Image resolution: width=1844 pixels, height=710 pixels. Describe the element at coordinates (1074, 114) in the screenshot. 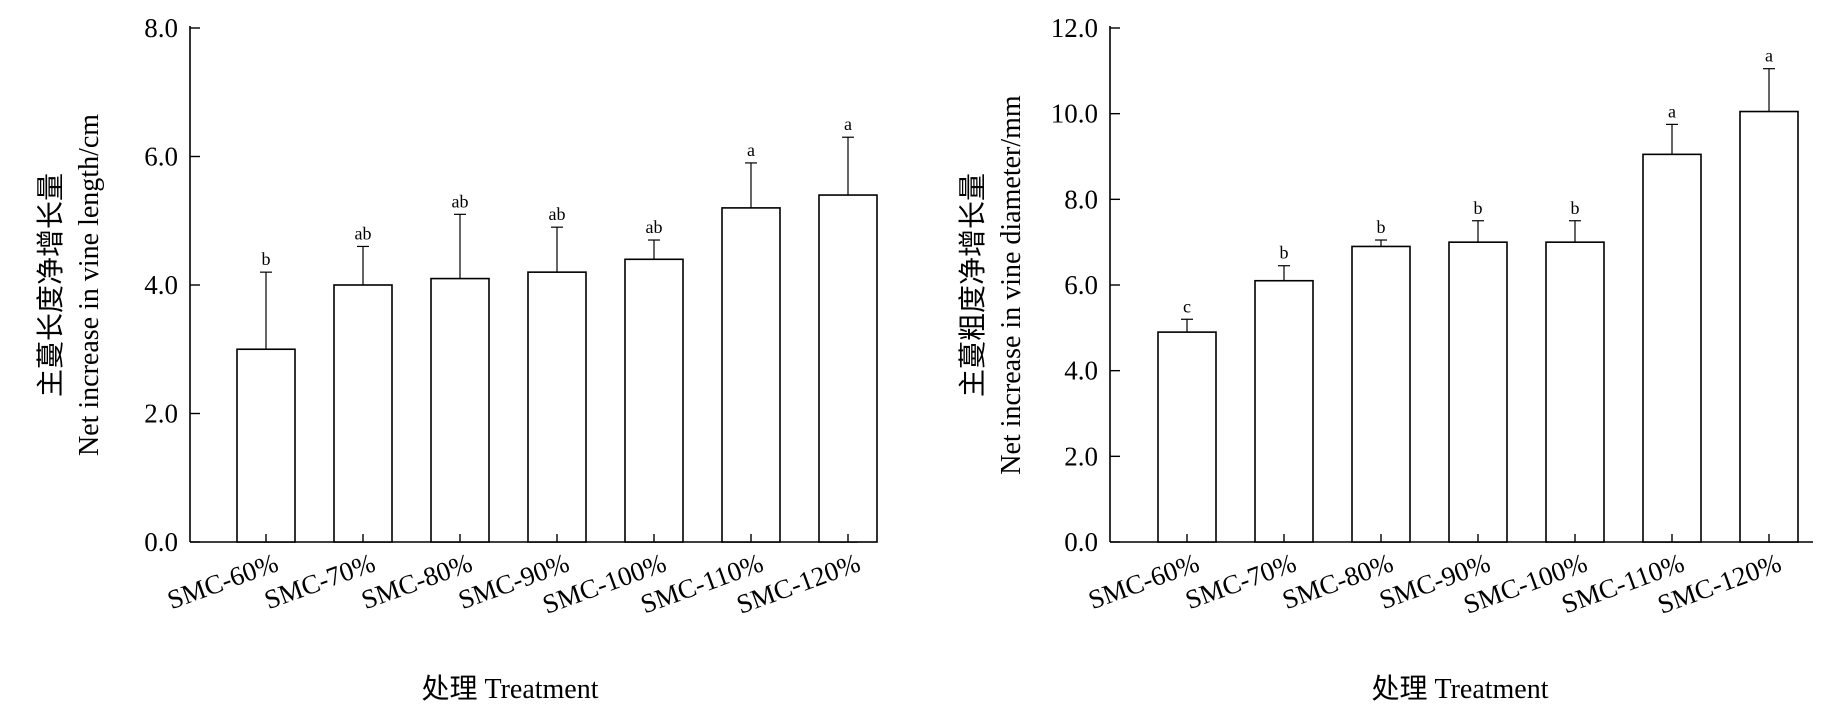

I see `y-tick-label: 10.0` at that location.